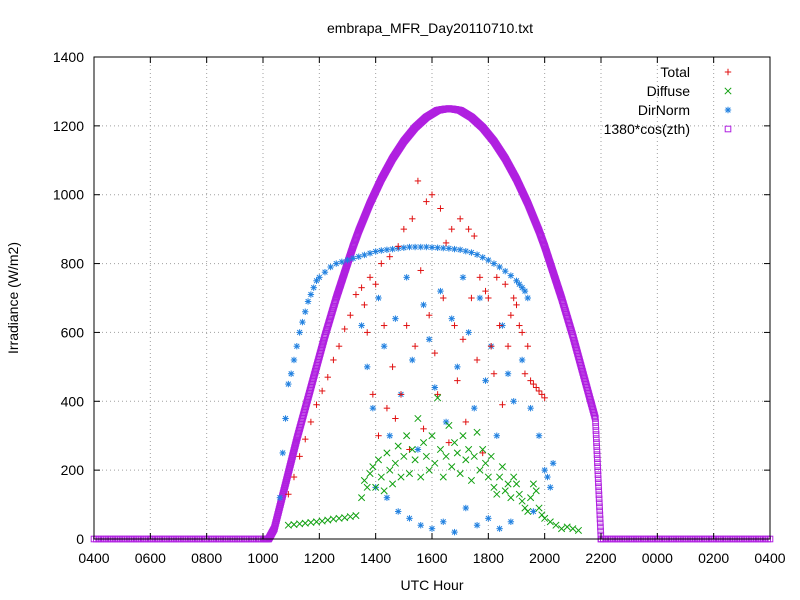 Image resolution: width=800 pixels, height=600 pixels. What do you see at coordinates (675, 72) in the screenshot?
I see `legend-label: Total` at bounding box center [675, 72].